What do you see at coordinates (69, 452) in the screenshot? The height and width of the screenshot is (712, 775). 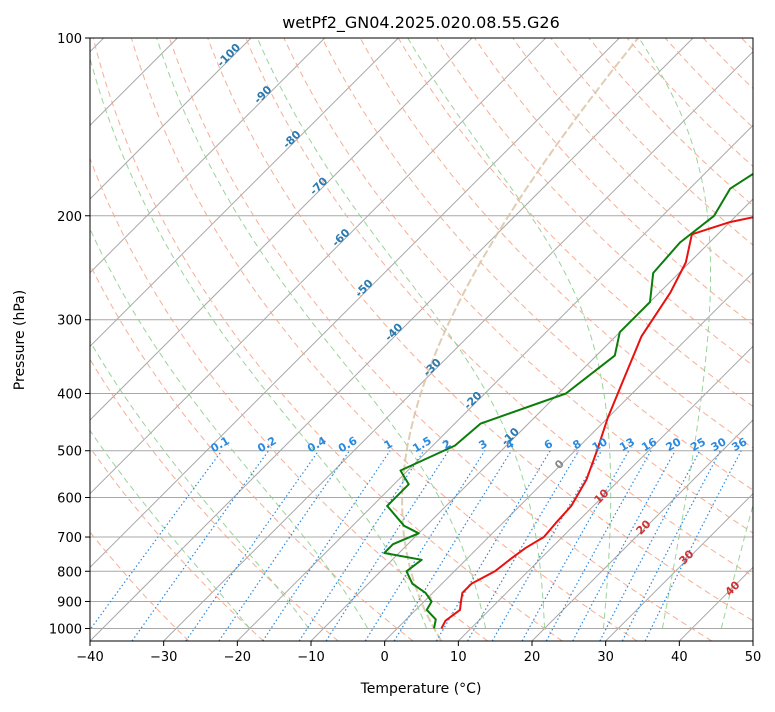 I see `y-tick-label: 500` at bounding box center [69, 452].